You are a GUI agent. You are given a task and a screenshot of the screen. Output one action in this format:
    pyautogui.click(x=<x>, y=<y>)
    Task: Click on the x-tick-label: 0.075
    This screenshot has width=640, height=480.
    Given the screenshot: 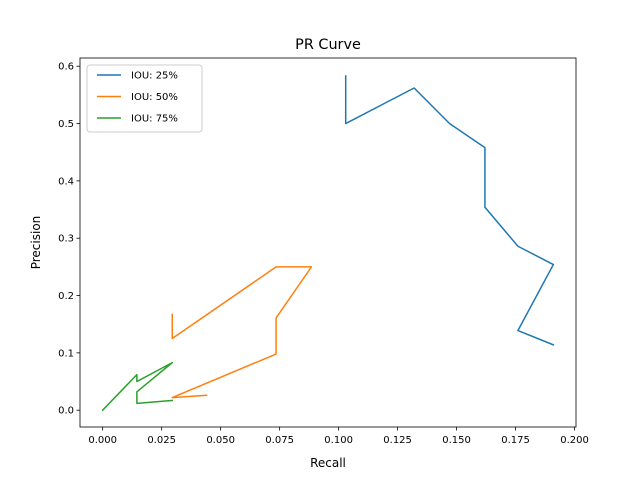 What is the action you would take?
    pyautogui.click(x=279, y=440)
    